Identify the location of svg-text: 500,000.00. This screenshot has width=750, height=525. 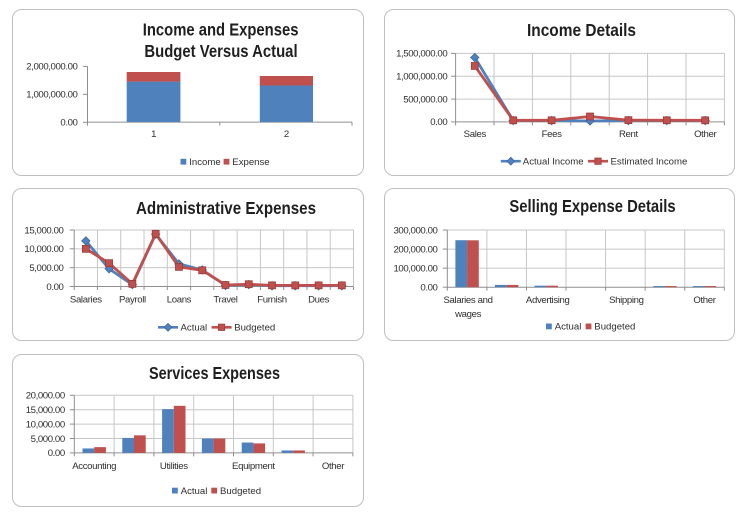
(425, 99).